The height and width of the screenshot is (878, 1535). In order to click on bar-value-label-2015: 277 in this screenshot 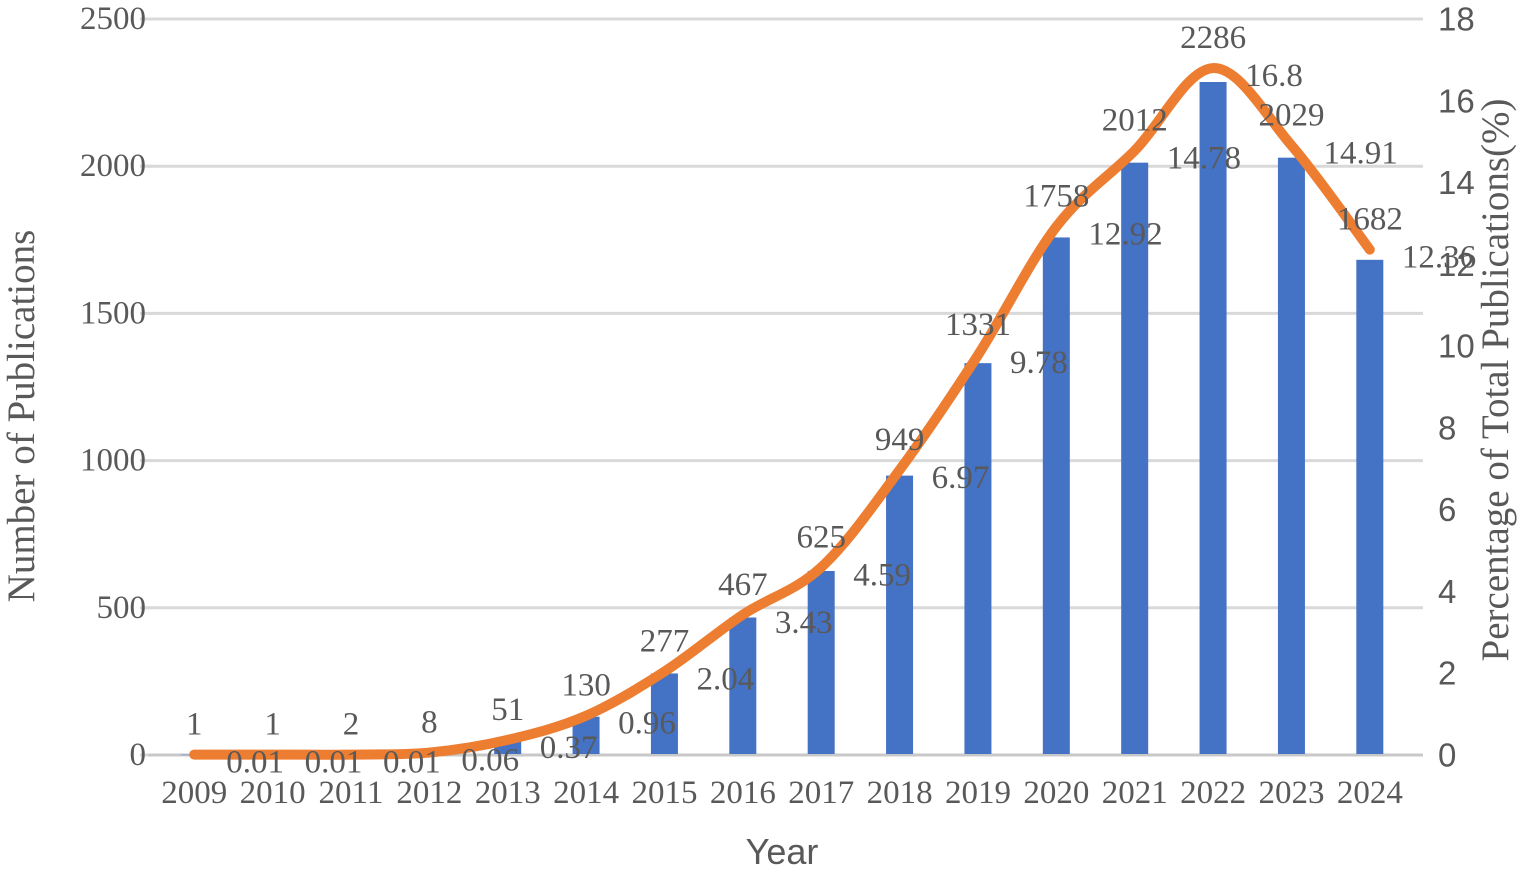, I will do `click(665, 642)`.